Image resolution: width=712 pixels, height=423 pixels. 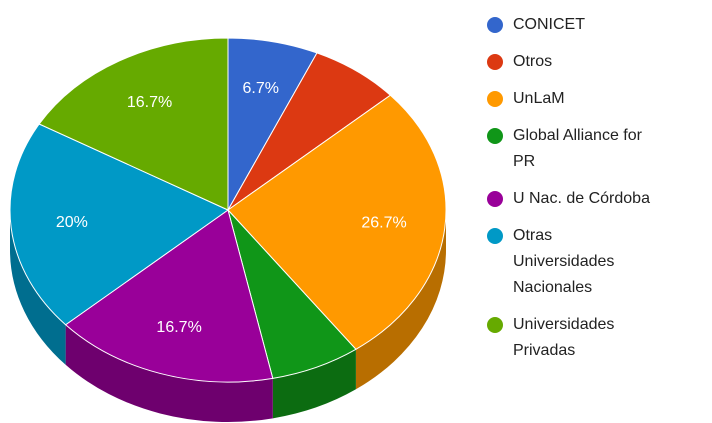 I want to click on legend-label: Universidades Privadas, so click(x=564, y=337).